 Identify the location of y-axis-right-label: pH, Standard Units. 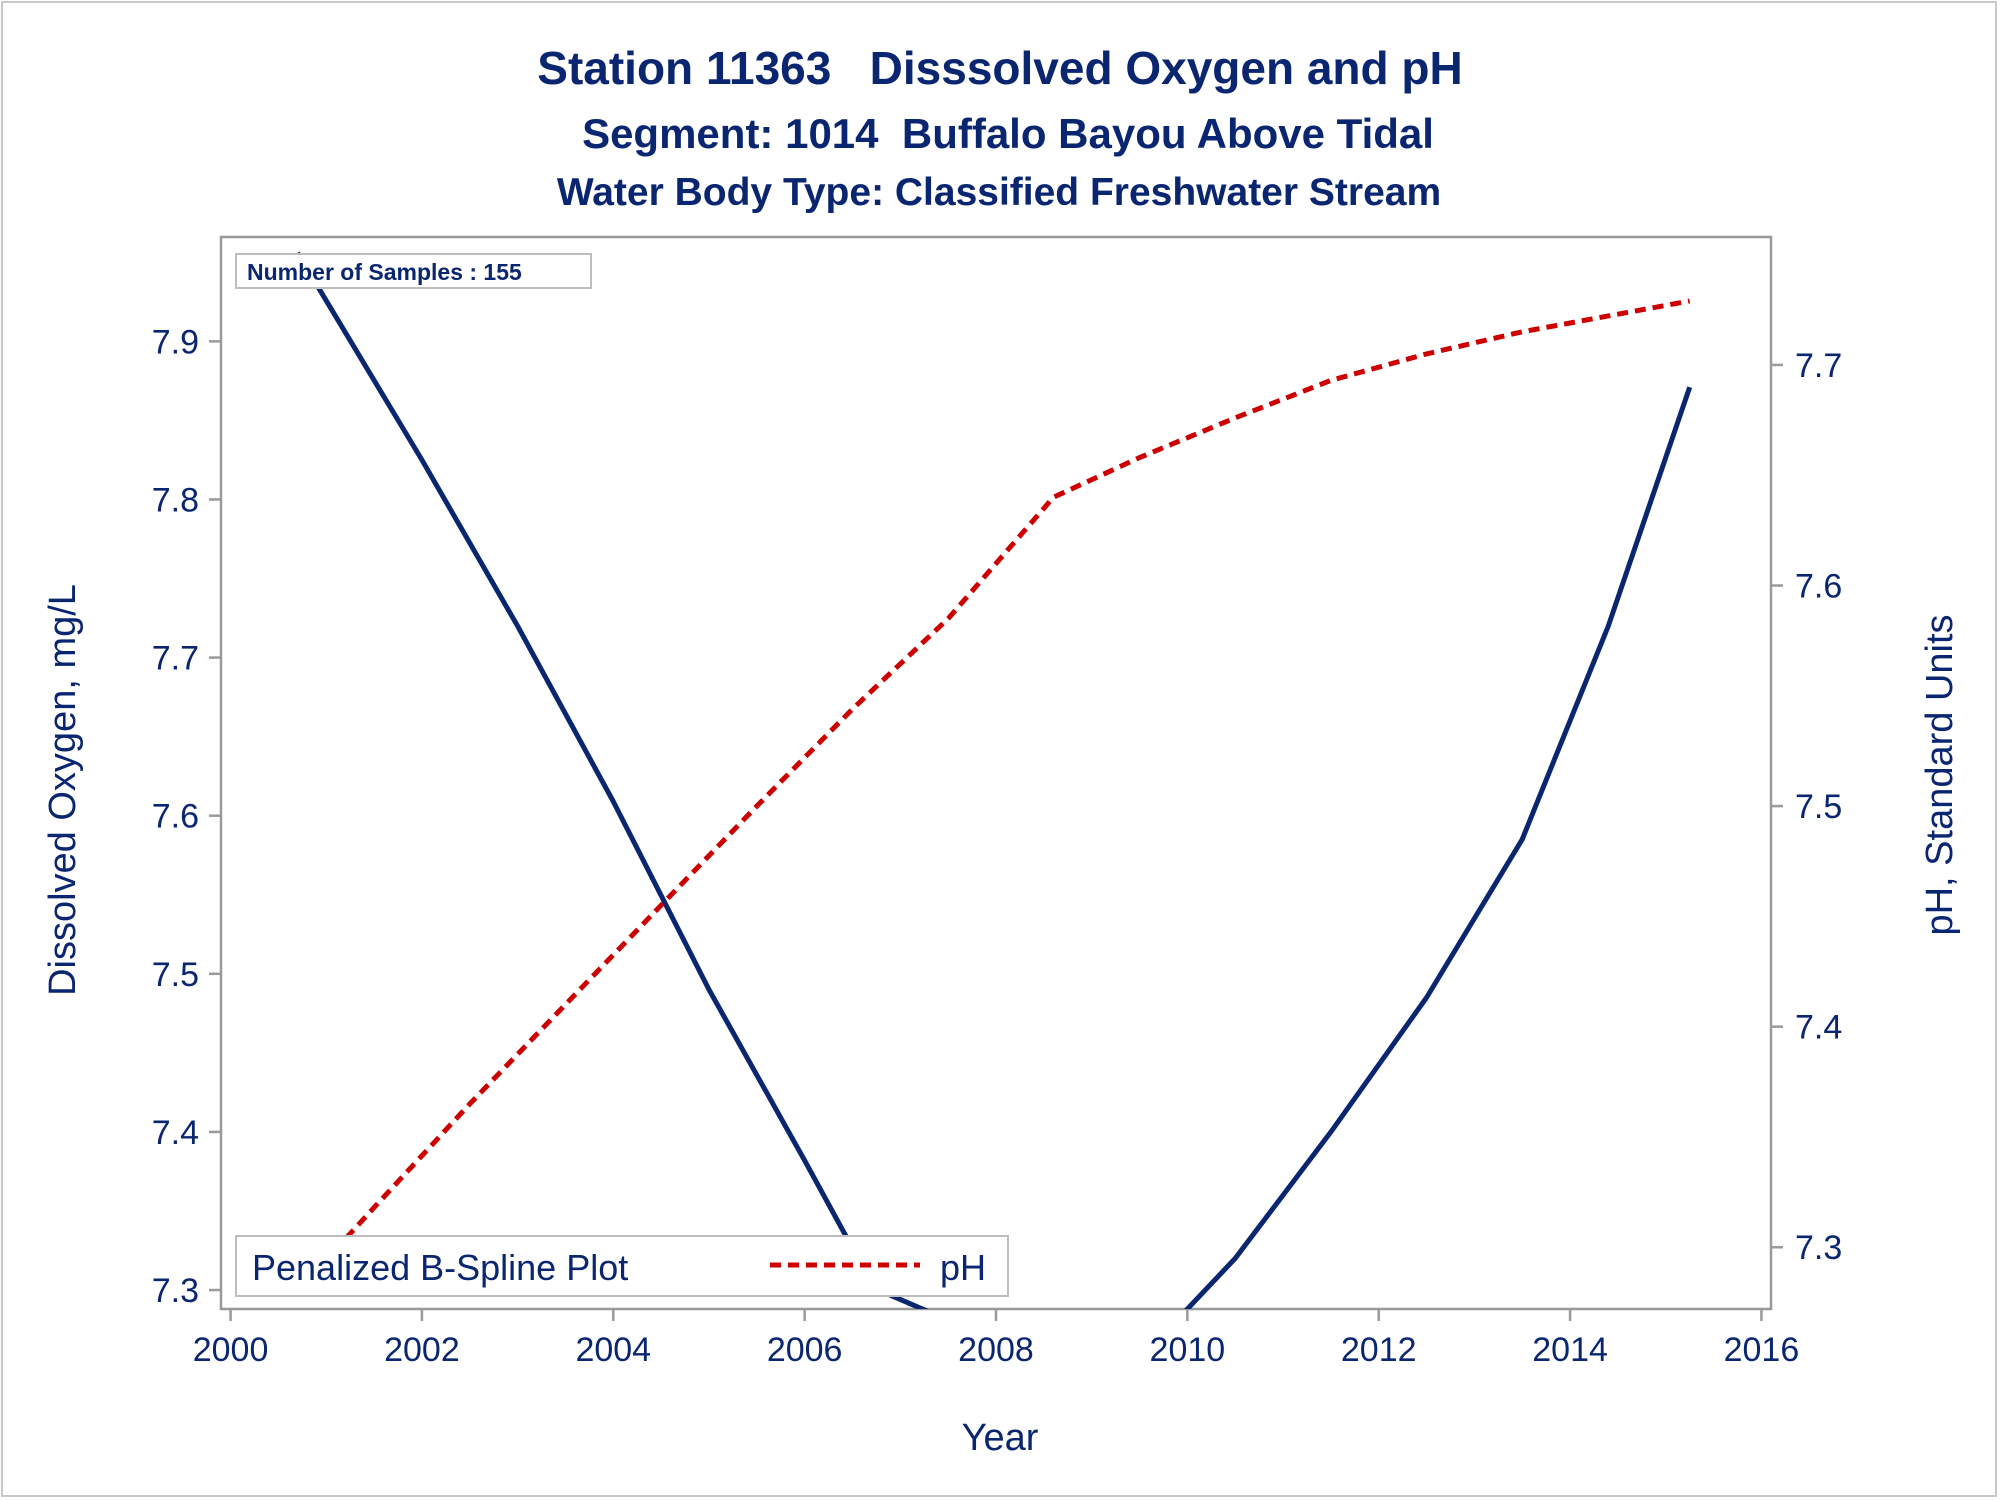
(1940, 774).